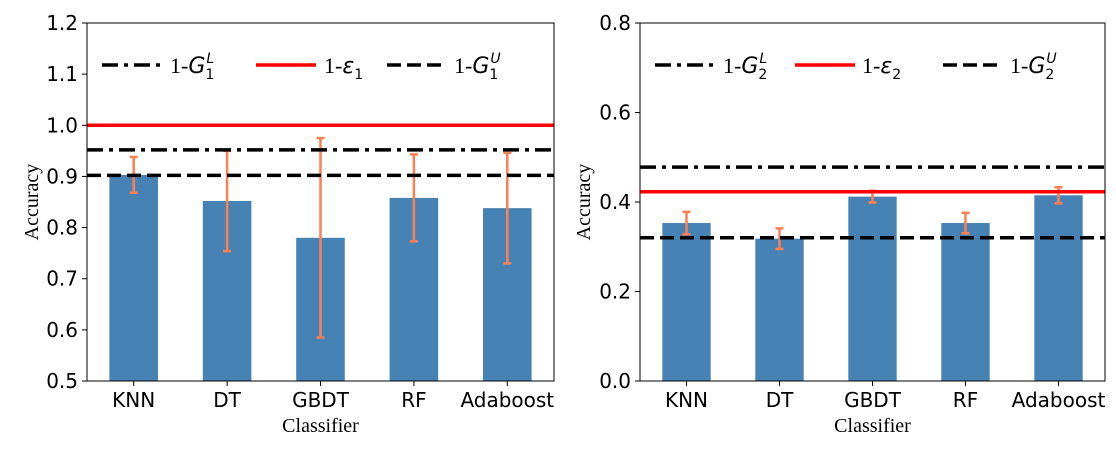 This screenshot has height=453, width=1116. Describe the element at coordinates (881, 68) in the screenshot. I see `legend-entry: 1-ε2` at that location.